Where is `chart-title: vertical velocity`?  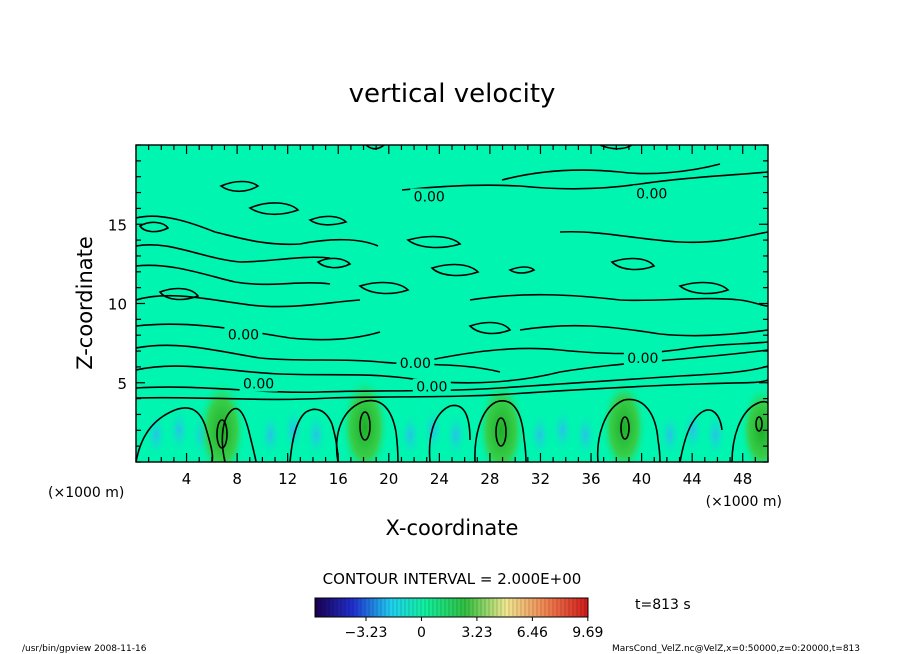 chart-title: vertical velocity is located at coordinates (452, 94).